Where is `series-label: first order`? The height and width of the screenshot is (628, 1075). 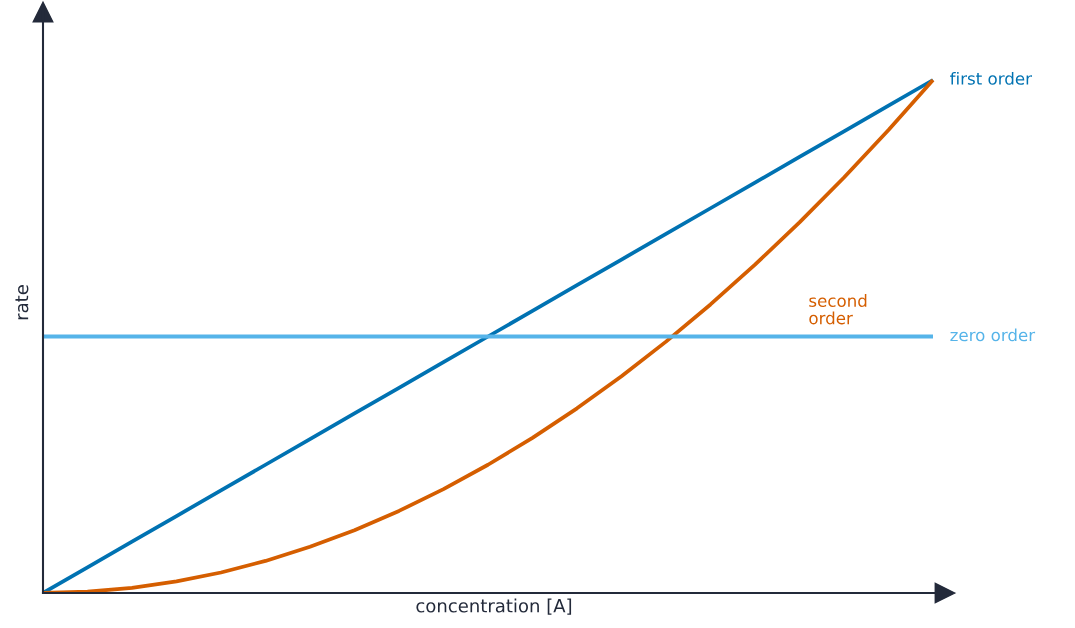 series-label: first order is located at coordinates (991, 78).